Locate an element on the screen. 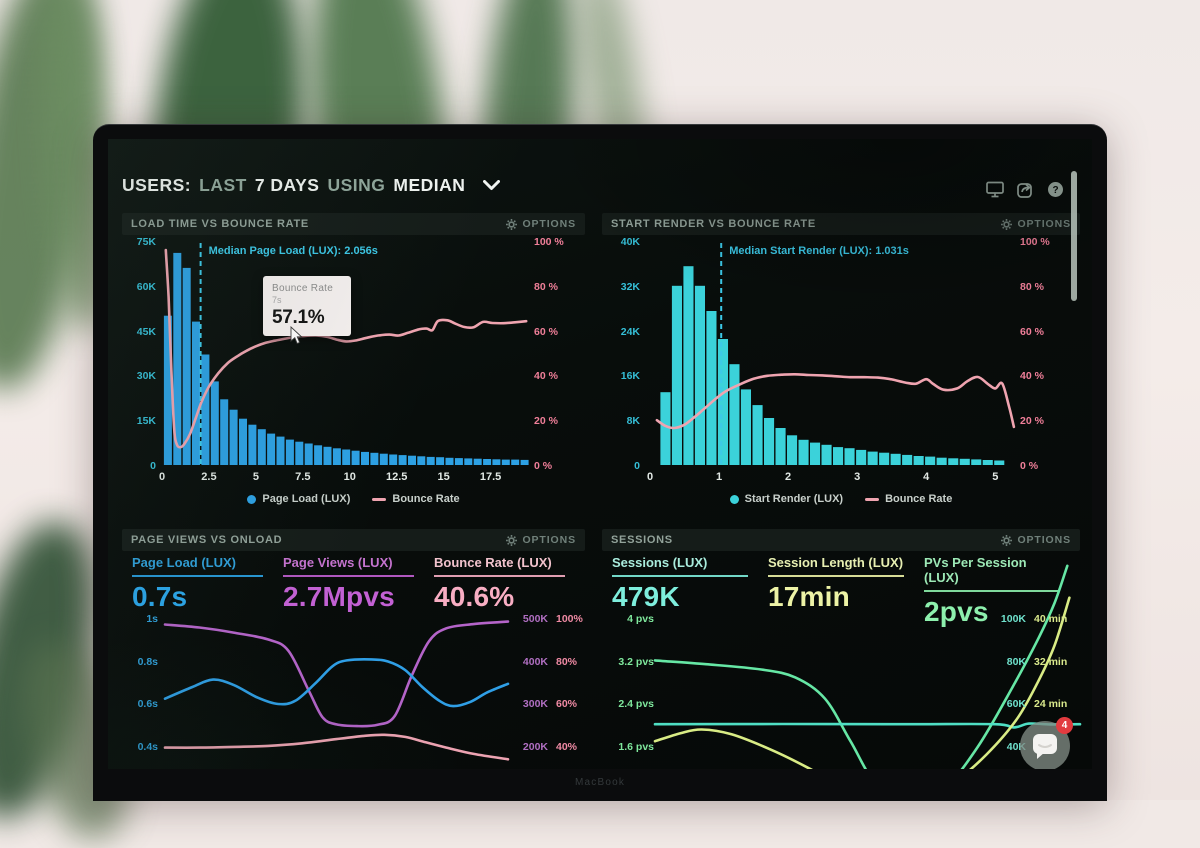 The height and width of the screenshot is (848, 1200). chat-widget-button: 4 is located at coordinates (1046, 743).